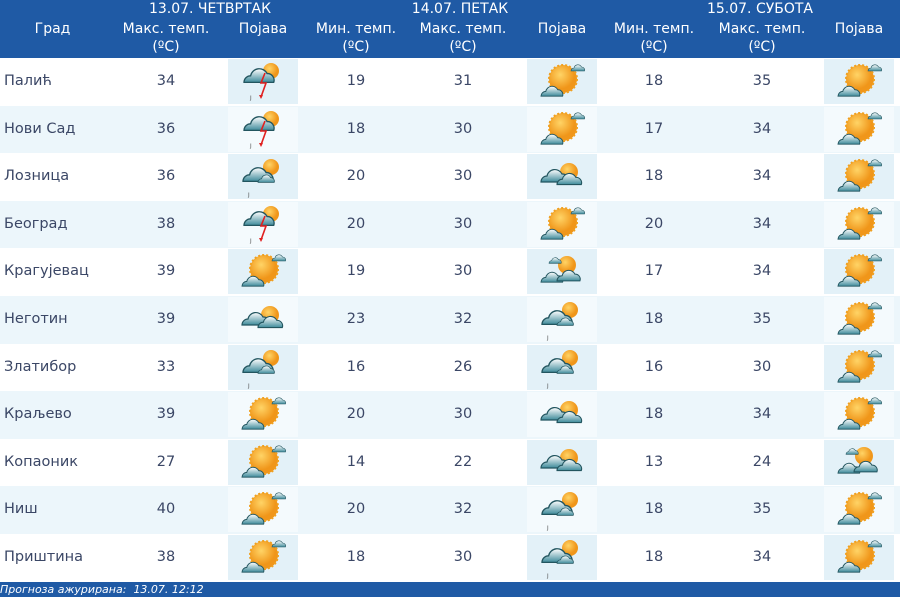 This screenshot has height=597, width=900. I want to click on city-name: Палић, so click(28, 81).